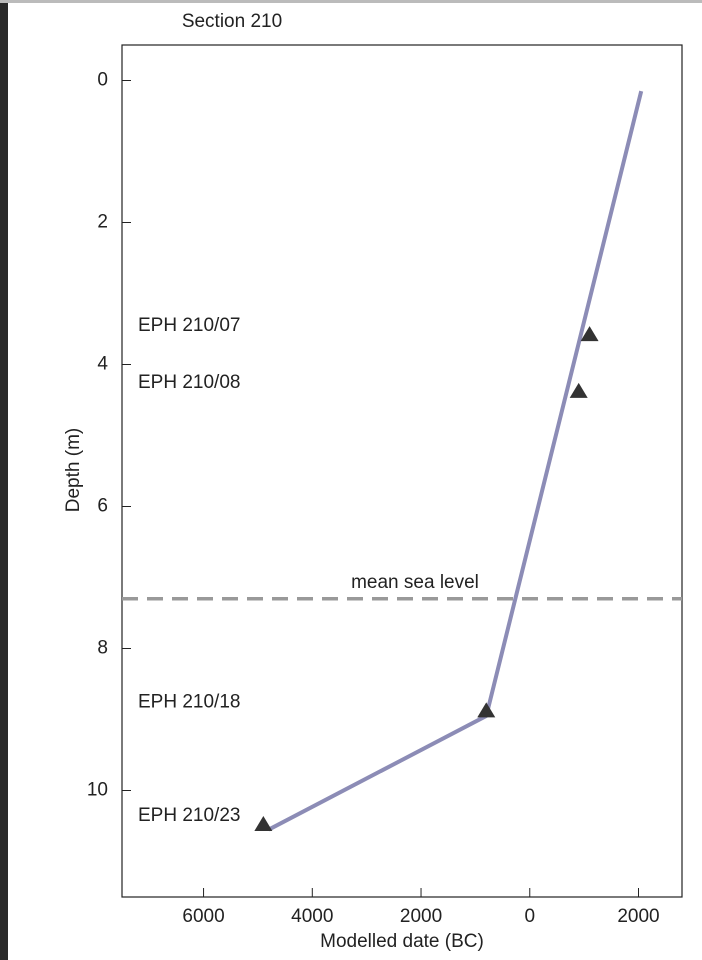 Image resolution: width=702 pixels, height=960 pixels. I want to click on y-axis-label: Depth (m), so click(73, 470).